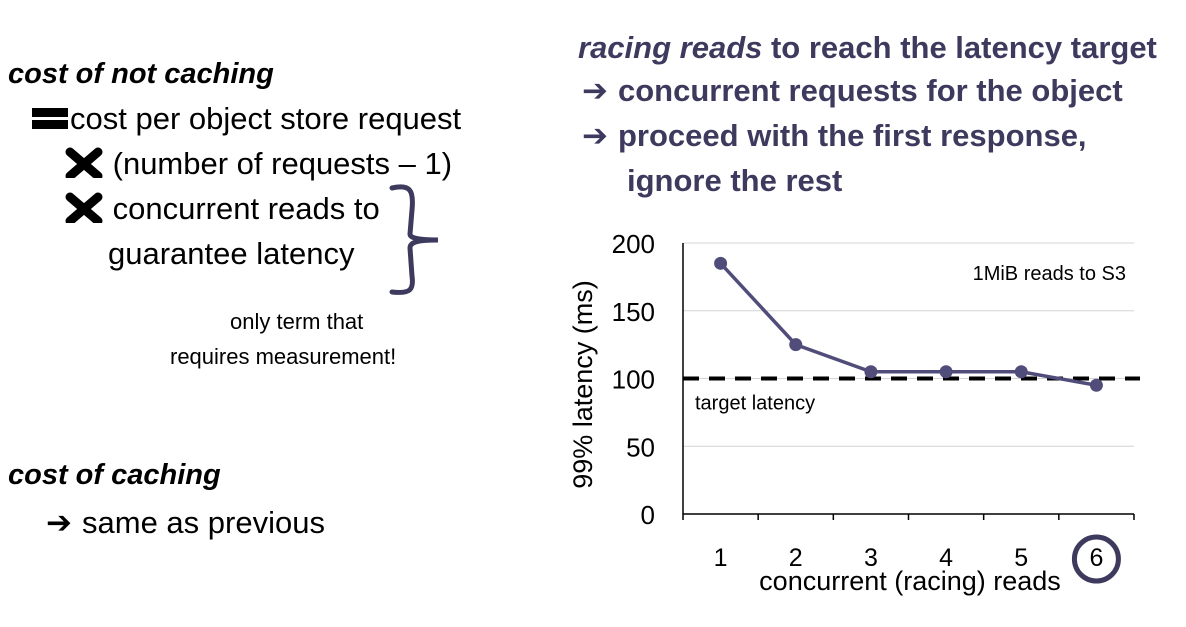 This screenshot has height=627, width=1186. Describe the element at coordinates (871, 558) in the screenshot. I see `x-tick-label: 3` at that location.